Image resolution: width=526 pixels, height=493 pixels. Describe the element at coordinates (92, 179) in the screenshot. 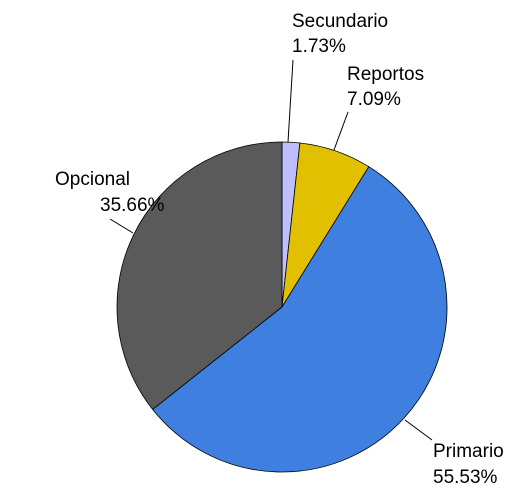

I see `slice-label: Opcional` at that location.